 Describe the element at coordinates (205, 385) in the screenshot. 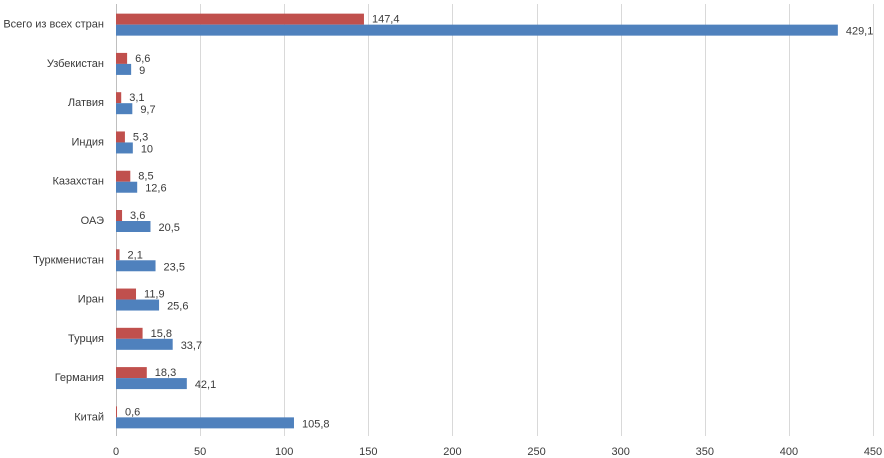

I see `data-label: 42,1` at that location.